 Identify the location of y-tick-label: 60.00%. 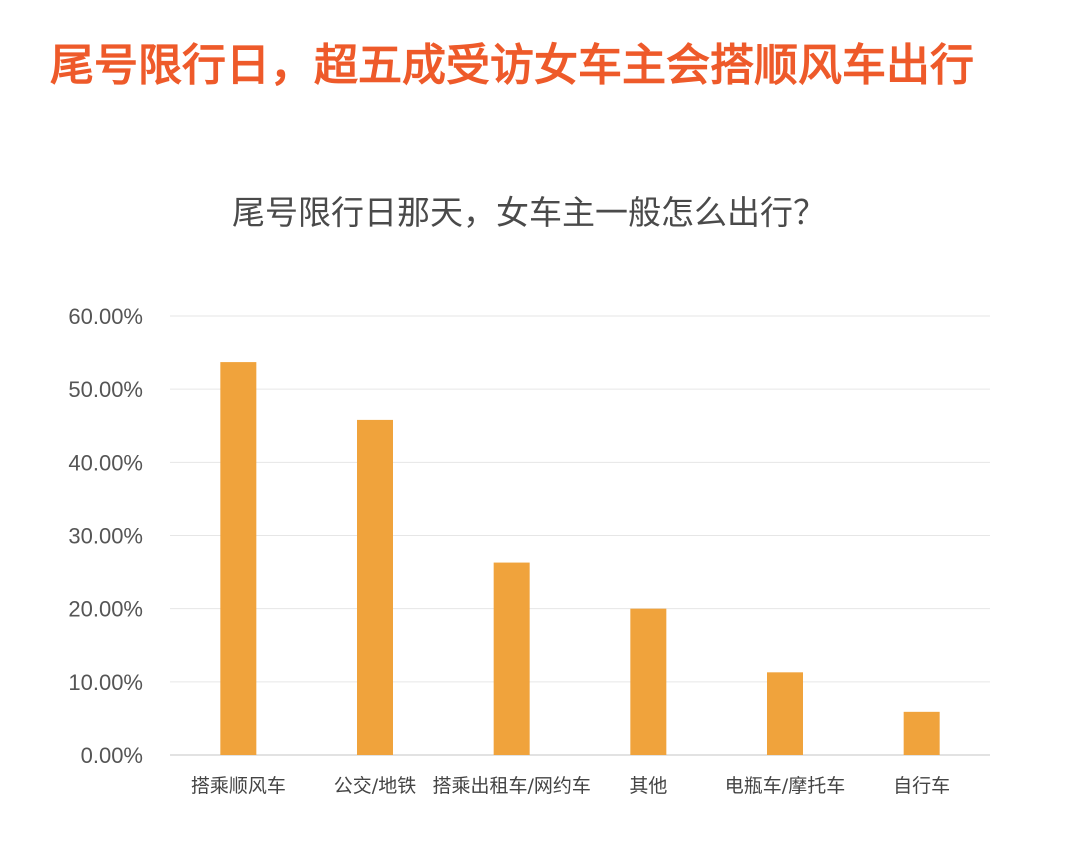
(105, 316).